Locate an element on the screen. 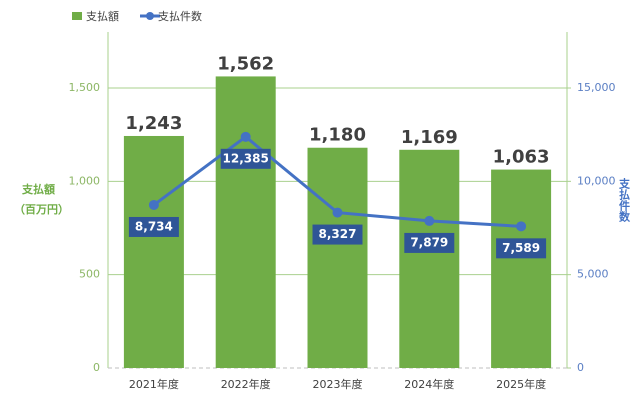 The width and height of the screenshot is (643, 400). line-value-label: 8,734 is located at coordinates (154, 226).